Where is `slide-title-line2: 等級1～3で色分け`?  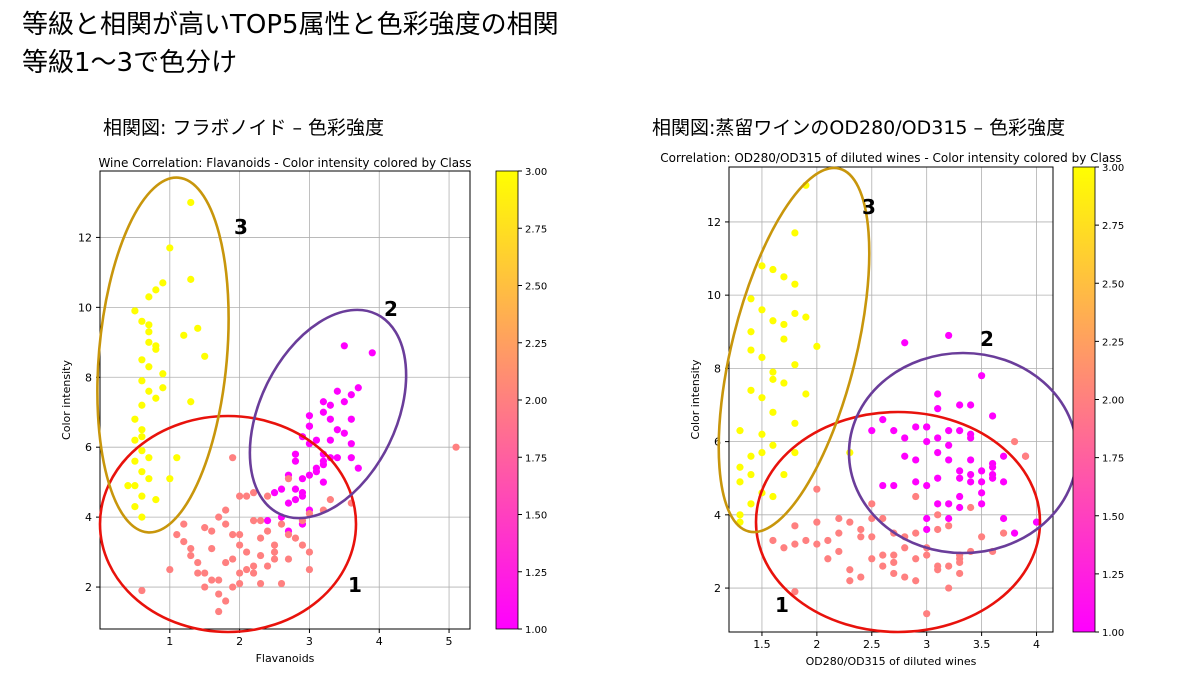 slide-title-line2: 等級1～3で色分け is located at coordinates (130, 63).